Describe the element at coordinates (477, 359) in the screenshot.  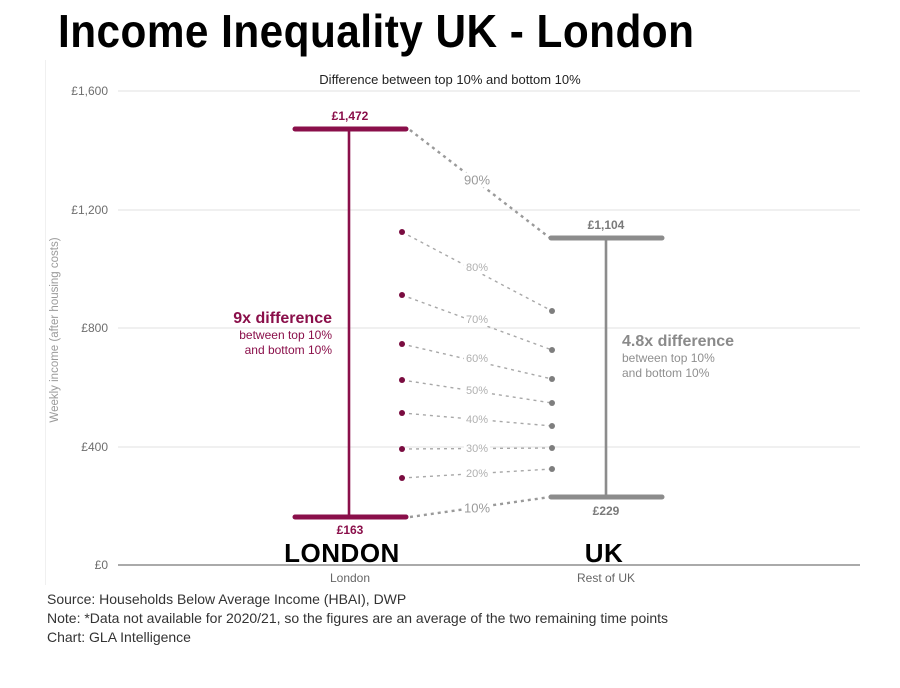
I see `percentile-label-60: 60%` at that location.